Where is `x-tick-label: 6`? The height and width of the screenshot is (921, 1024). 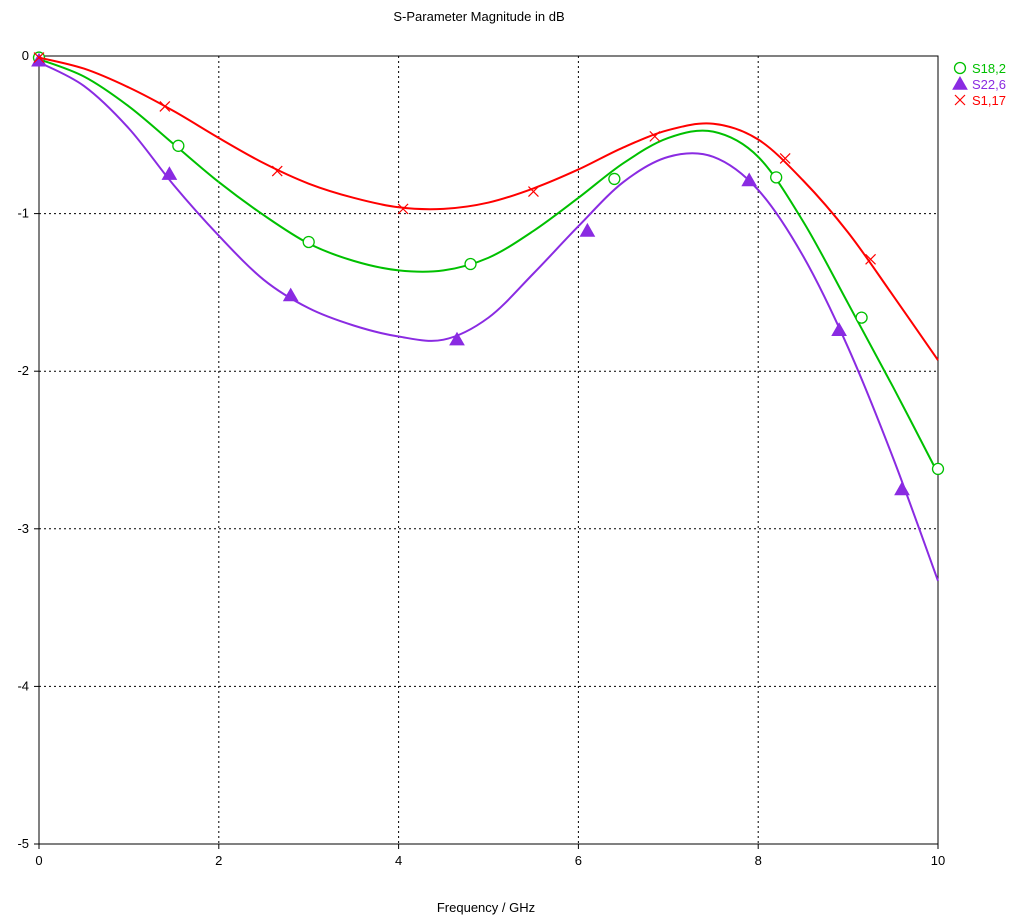
x-tick-label: 6 is located at coordinates (578, 860).